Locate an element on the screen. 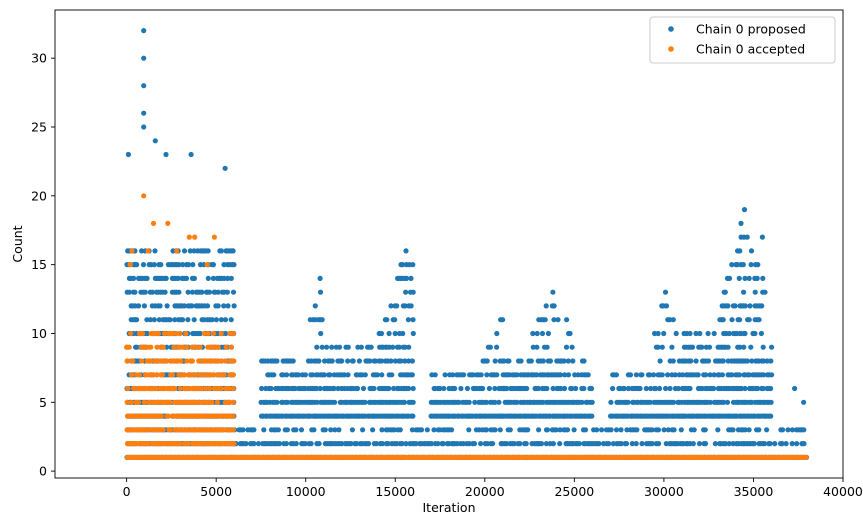 This screenshot has width=863, height=525. y-axis-ticks: 0 5 10 15 20 25 30 is located at coordinates (43, 265).